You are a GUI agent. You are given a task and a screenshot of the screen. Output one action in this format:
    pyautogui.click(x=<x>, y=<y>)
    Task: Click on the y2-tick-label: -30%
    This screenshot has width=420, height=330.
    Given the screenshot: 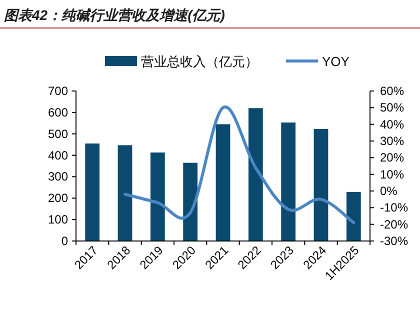 What is the action you would take?
    pyautogui.click(x=394, y=241)
    